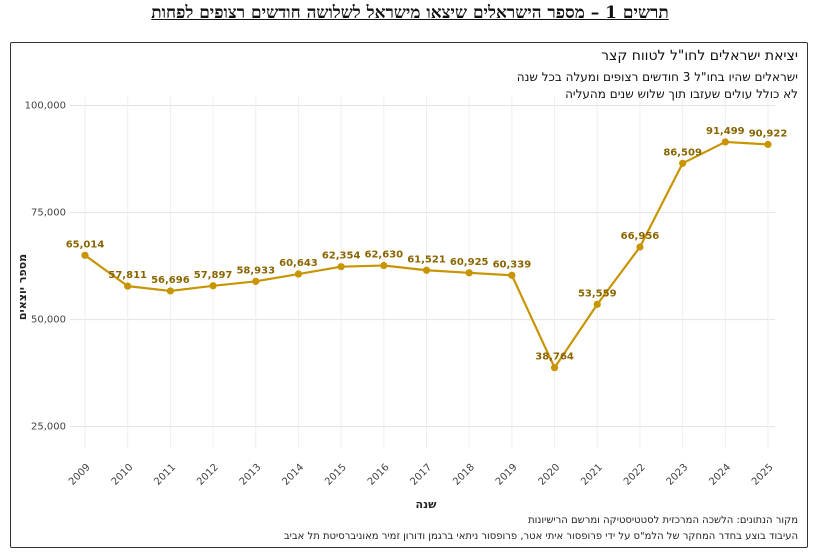  Describe the element at coordinates (336, 475) in the screenshot. I see `x-tick-label: 2015` at that location.